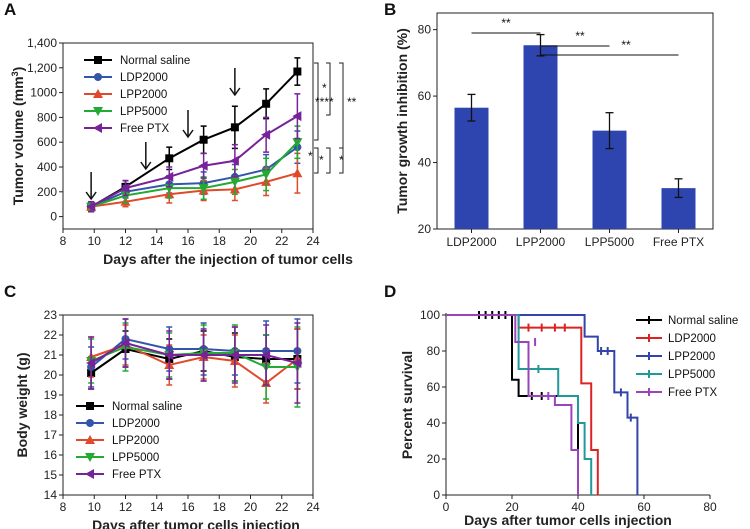  I want to click on y-tick-label: 100, so click(430, 315).